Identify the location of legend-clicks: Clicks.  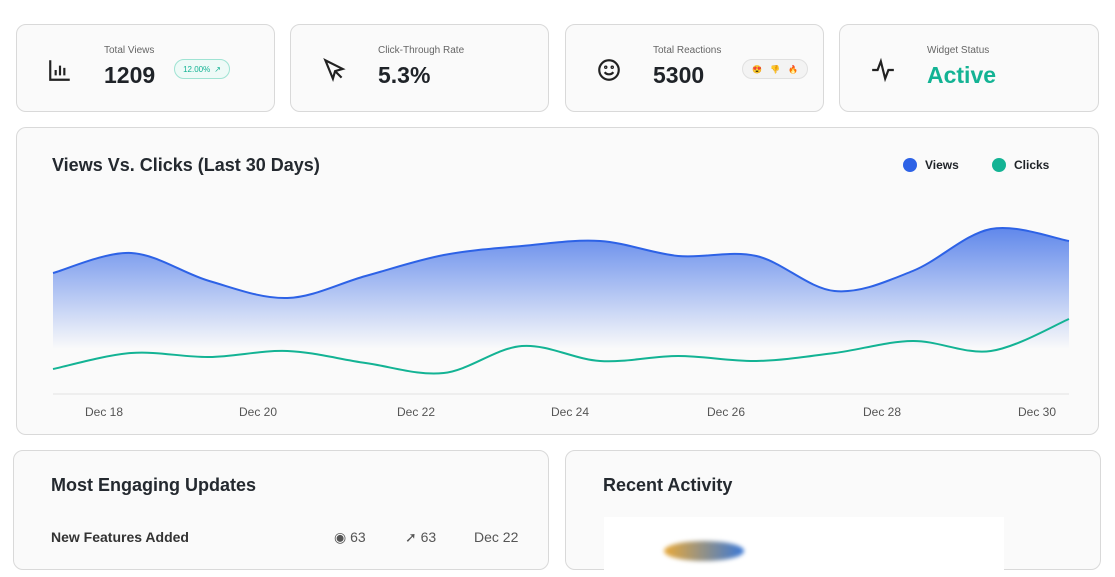
(1020, 165).